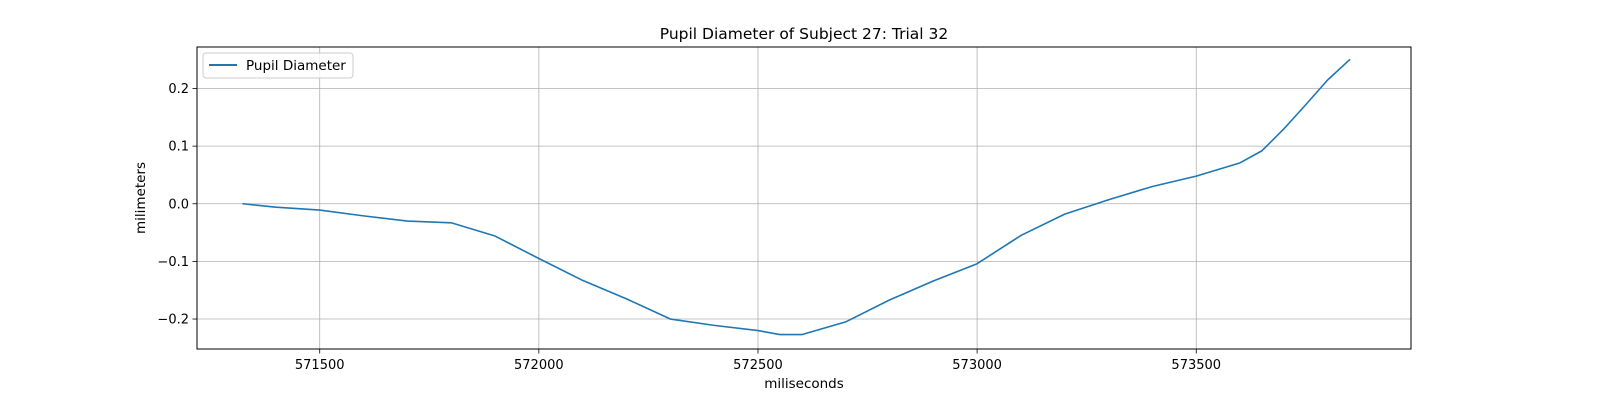  I want to click on x-tick-label: 573000, so click(977, 365).